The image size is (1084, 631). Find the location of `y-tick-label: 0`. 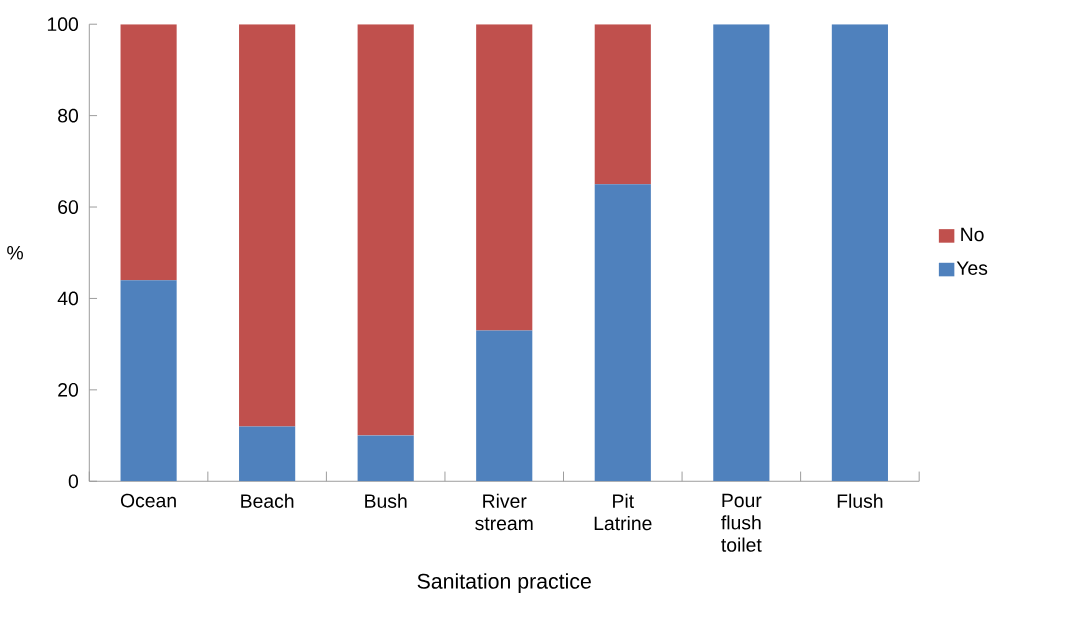

y-tick-label: 0 is located at coordinates (73, 481).